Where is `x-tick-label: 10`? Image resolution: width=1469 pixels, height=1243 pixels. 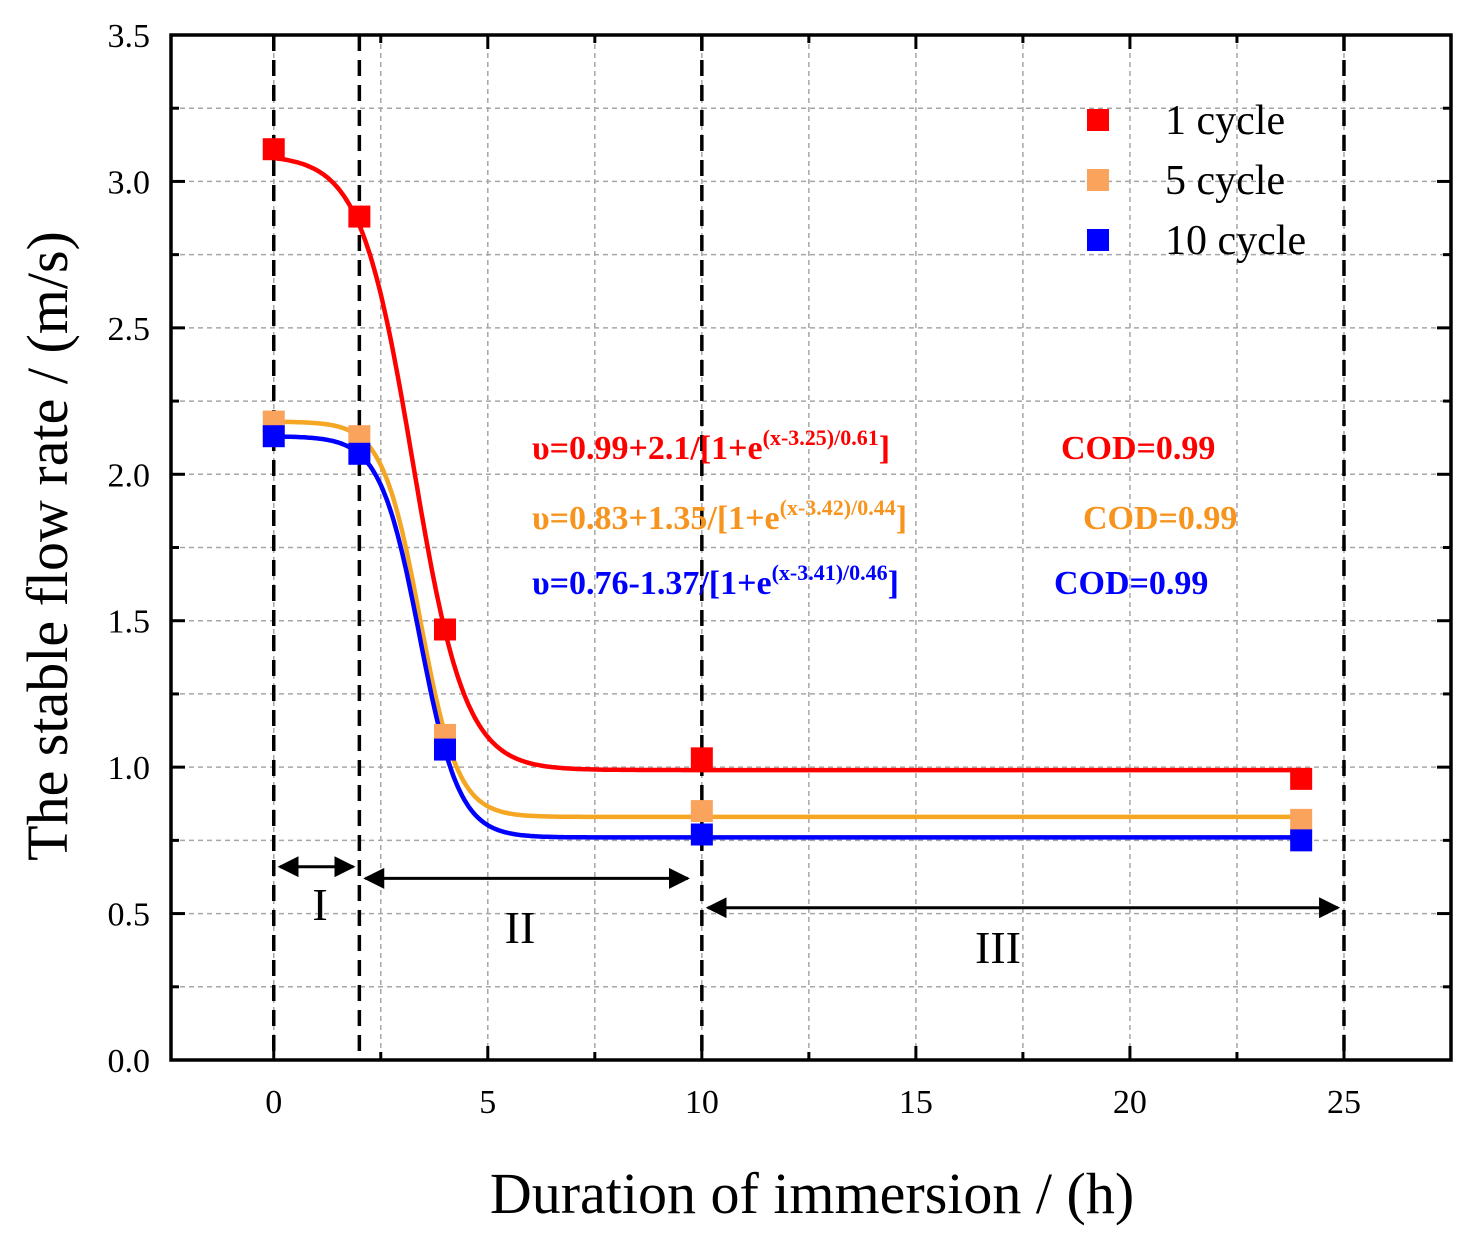
x-tick-label: 10 is located at coordinates (702, 1102).